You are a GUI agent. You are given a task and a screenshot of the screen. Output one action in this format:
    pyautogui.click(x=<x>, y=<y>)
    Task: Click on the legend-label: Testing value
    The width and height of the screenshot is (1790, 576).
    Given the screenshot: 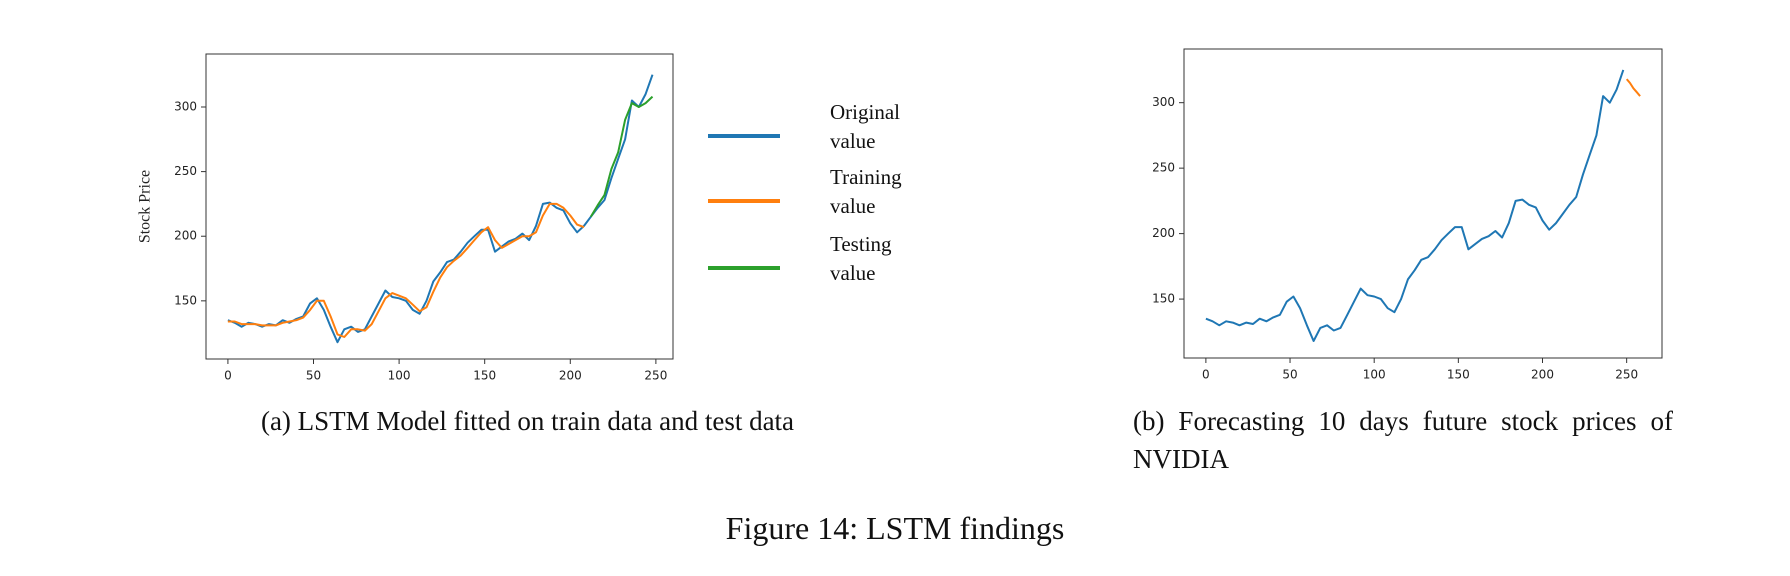 What is the action you would take?
    pyautogui.click(x=861, y=258)
    